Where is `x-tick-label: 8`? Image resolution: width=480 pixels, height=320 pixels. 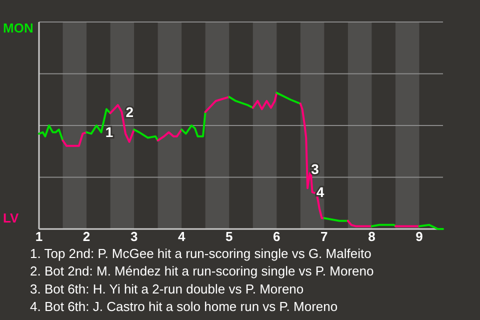
x-tick-label: 8 is located at coordinates (372, 236).